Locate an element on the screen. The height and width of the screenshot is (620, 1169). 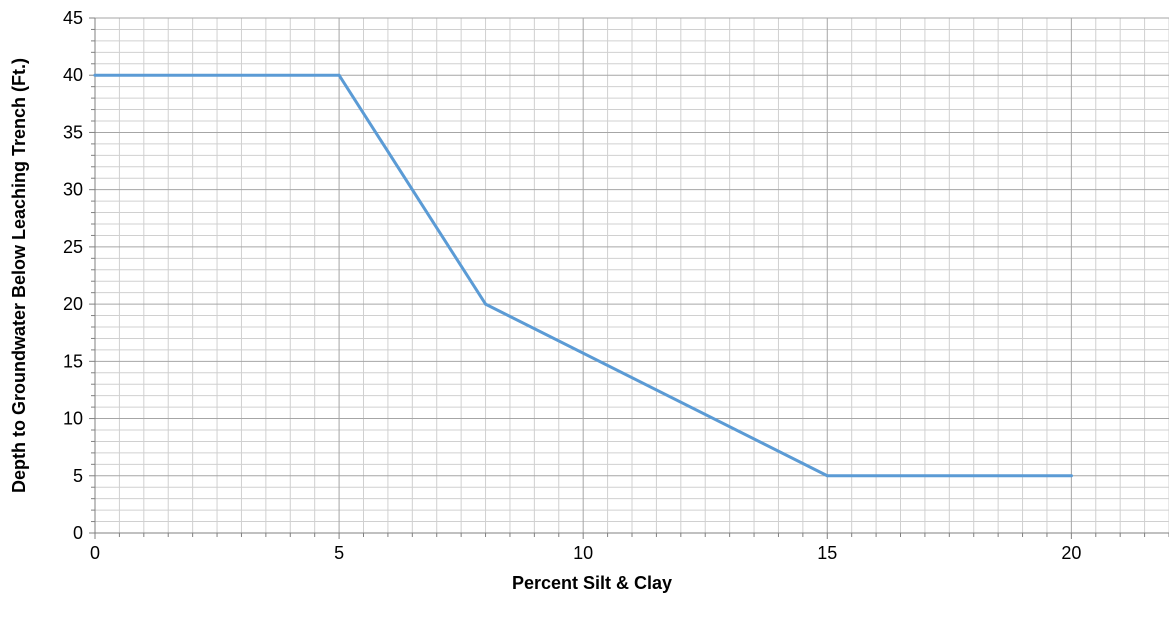
y-tick-label: 0 is located at coordinates (78, 533).